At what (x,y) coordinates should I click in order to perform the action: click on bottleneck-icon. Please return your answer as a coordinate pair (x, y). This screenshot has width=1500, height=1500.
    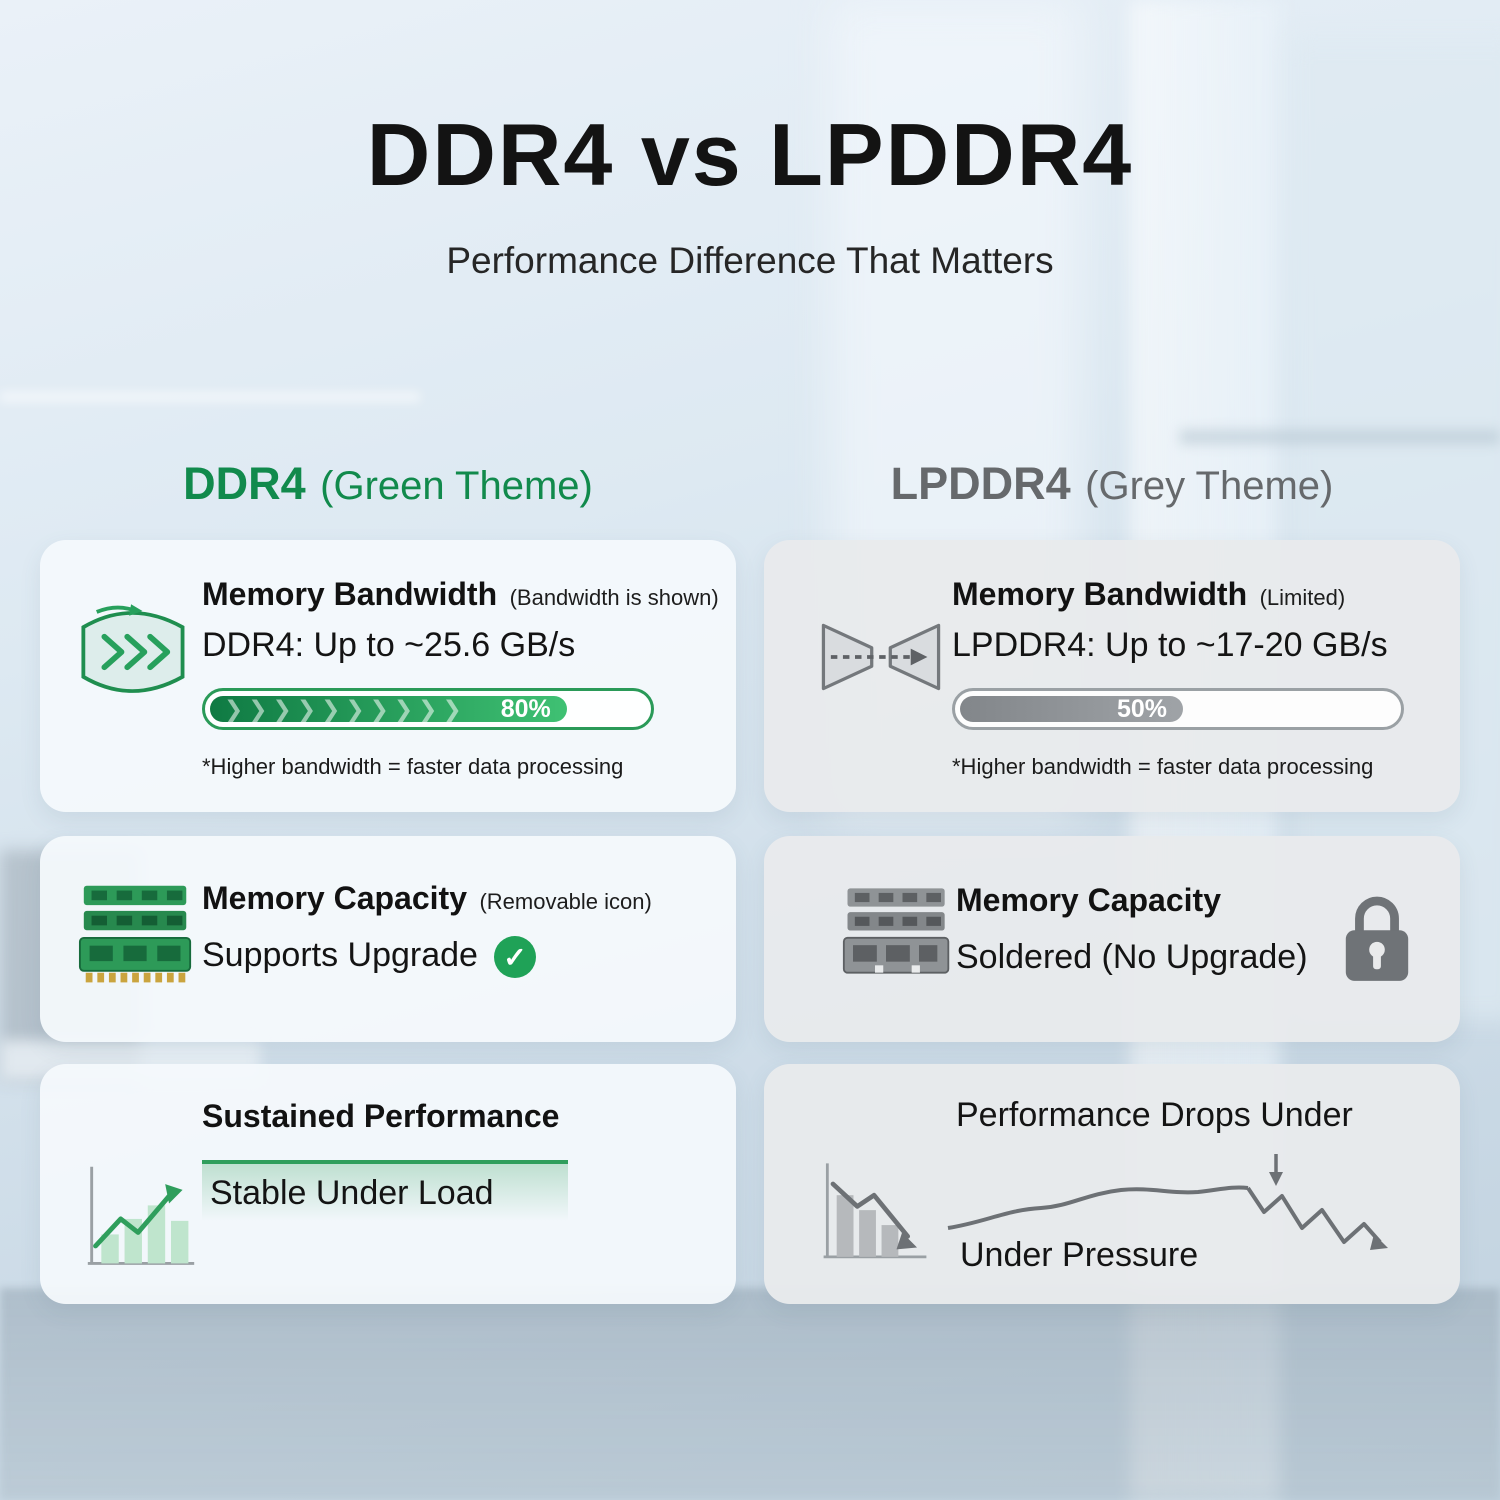
    Looking at the image, I should click on (881, 657).